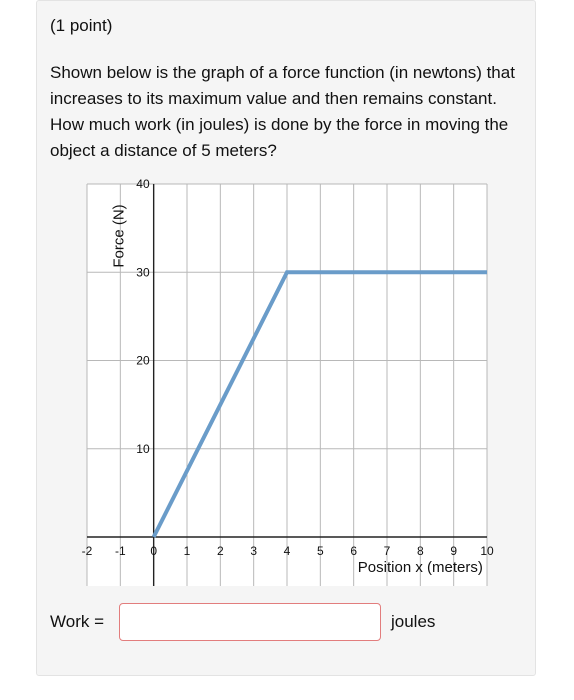  I want to click on answer-row: Work = joules, so click(260, 623).